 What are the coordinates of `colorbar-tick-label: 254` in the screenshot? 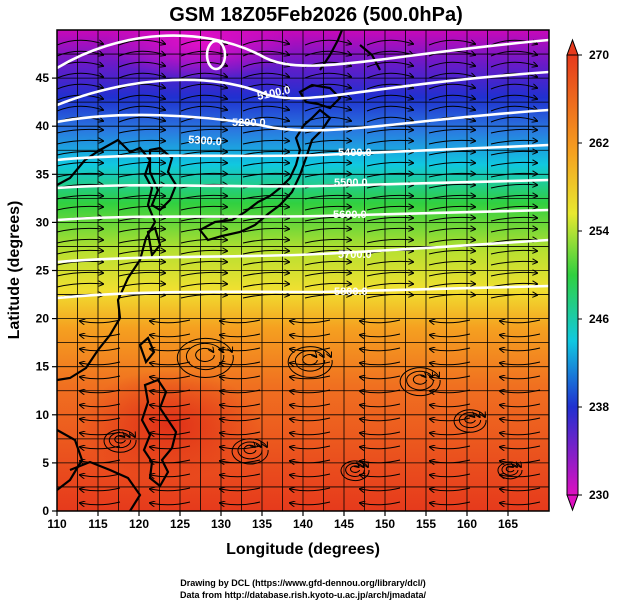 It's located at (599, 231).